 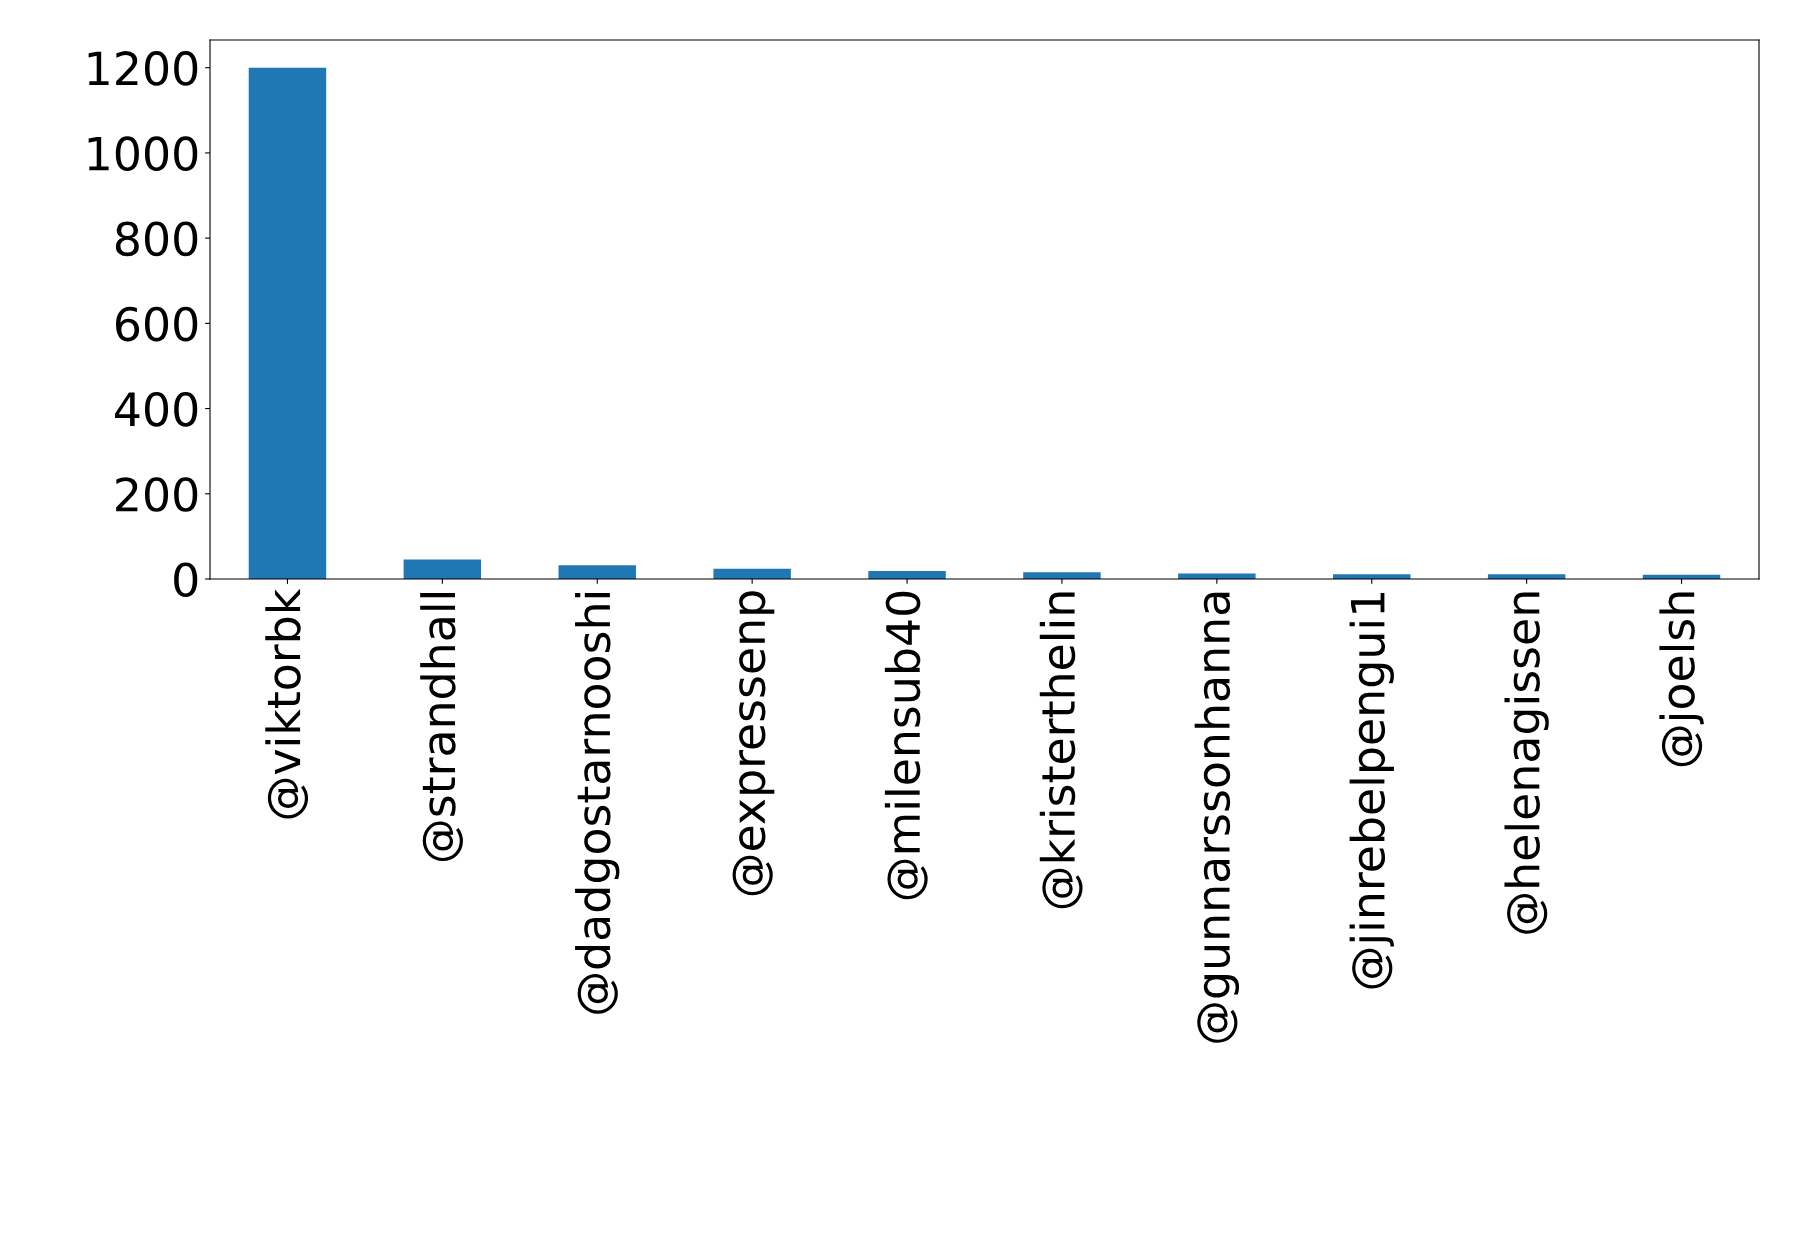 I want to click on y-tick-label: 0, so click(x=186, y=580).